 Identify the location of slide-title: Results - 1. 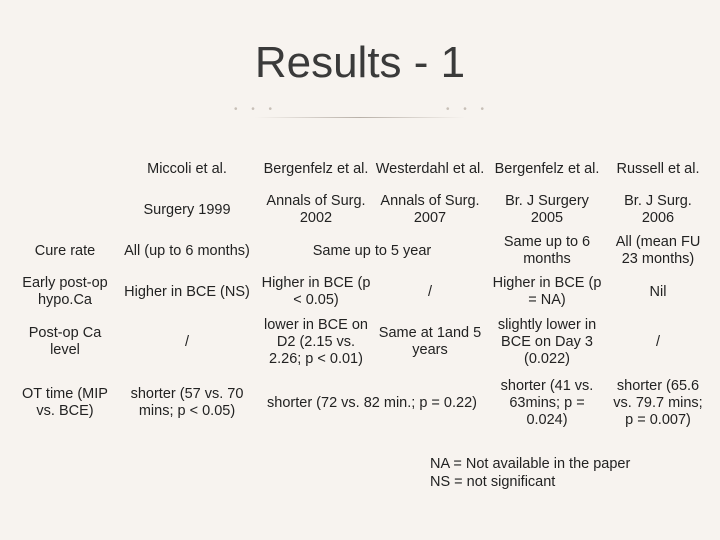
(360, 62).